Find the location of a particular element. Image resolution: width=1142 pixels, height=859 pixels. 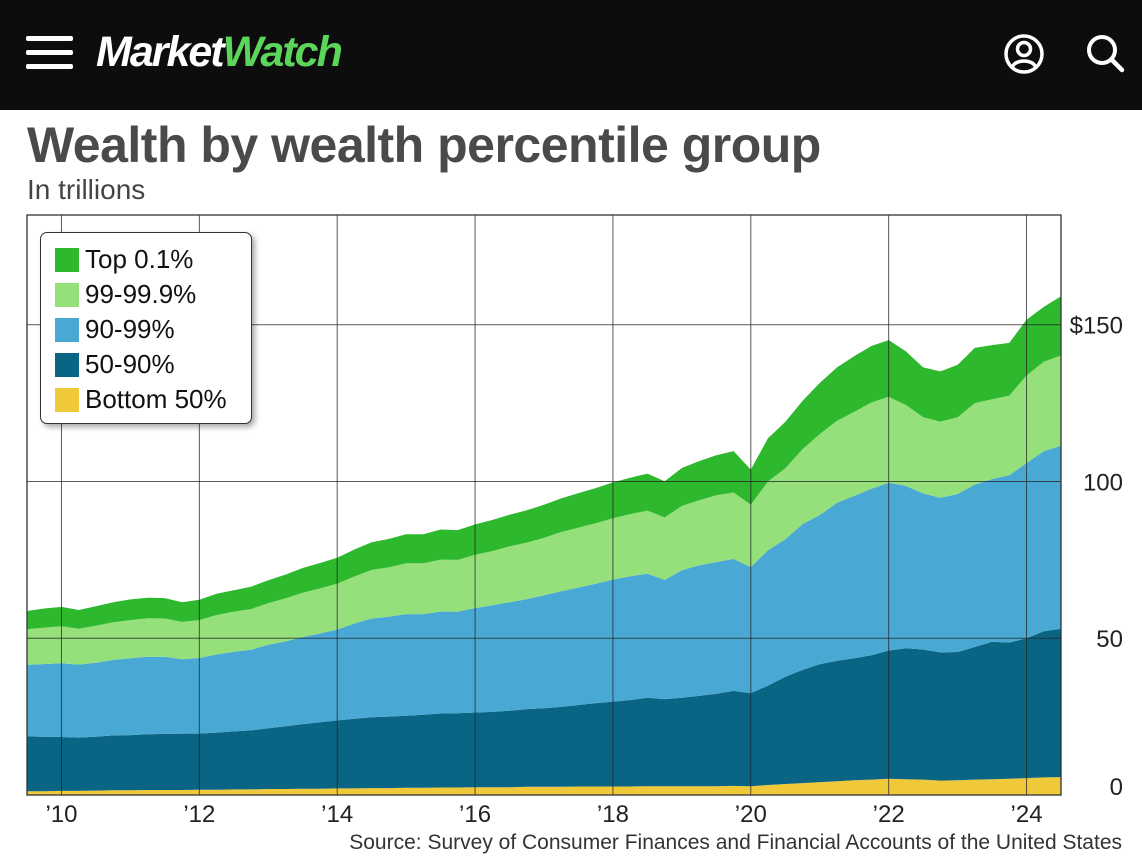

legend-label: 50-90% is located at coordinates (130, 364).